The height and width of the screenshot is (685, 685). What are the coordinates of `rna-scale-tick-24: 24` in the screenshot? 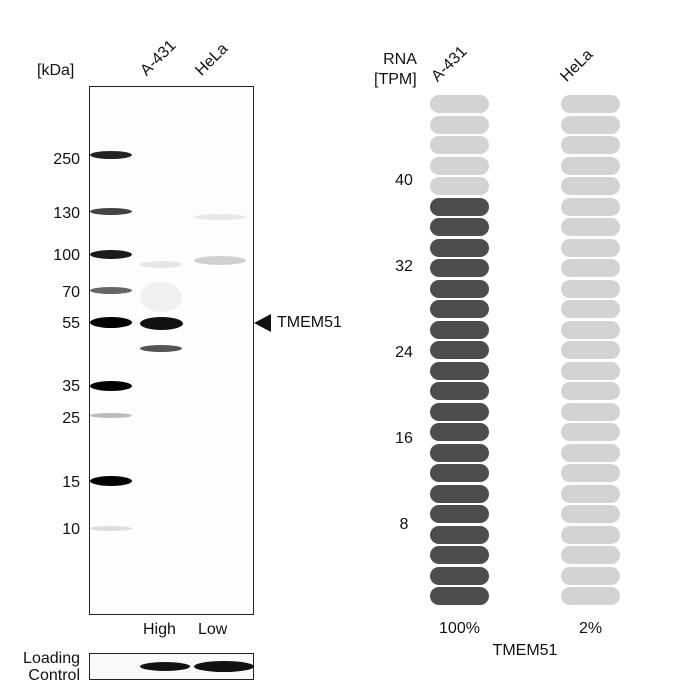 It's located at (404, 352).